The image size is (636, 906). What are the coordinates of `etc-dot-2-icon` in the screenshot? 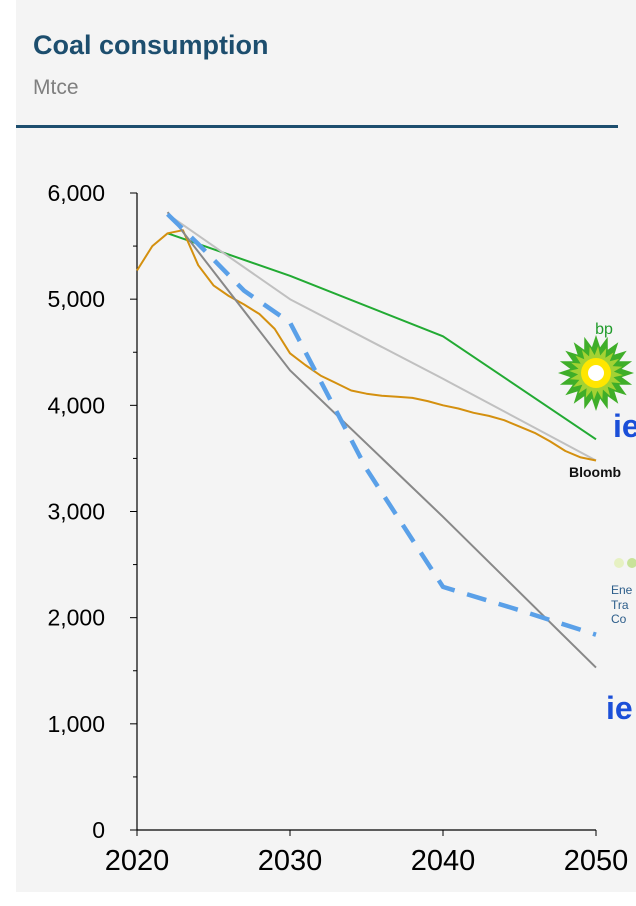 It's located at (631, 563).